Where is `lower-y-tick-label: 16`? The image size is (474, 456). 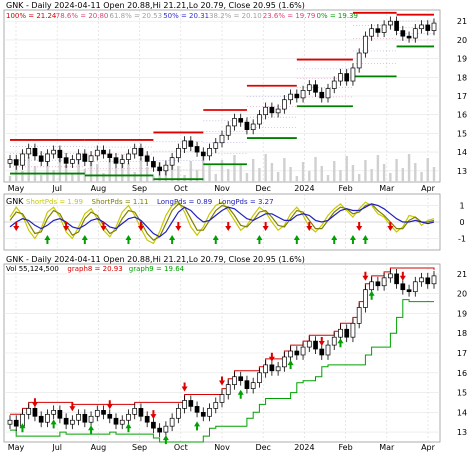 lower-y-tick-label: 16 is located at coordinates (462, 373).